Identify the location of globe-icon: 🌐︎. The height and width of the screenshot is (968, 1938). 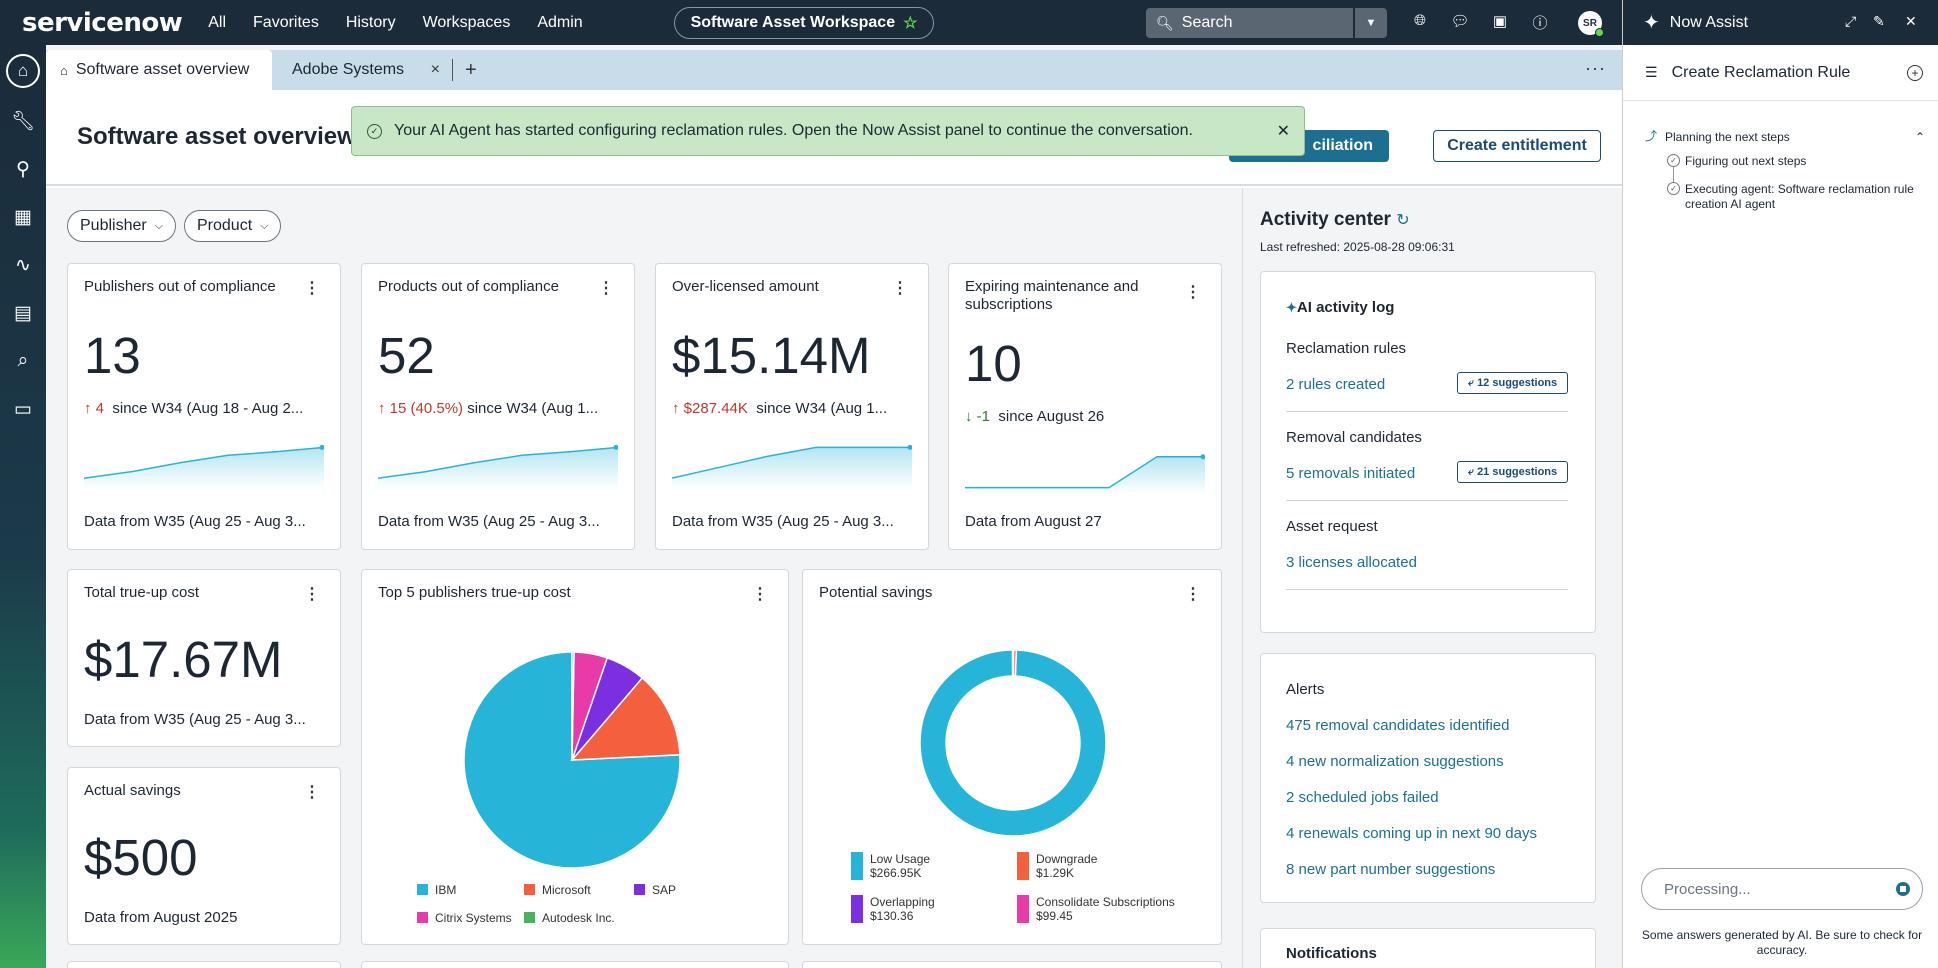
(1419, 20).